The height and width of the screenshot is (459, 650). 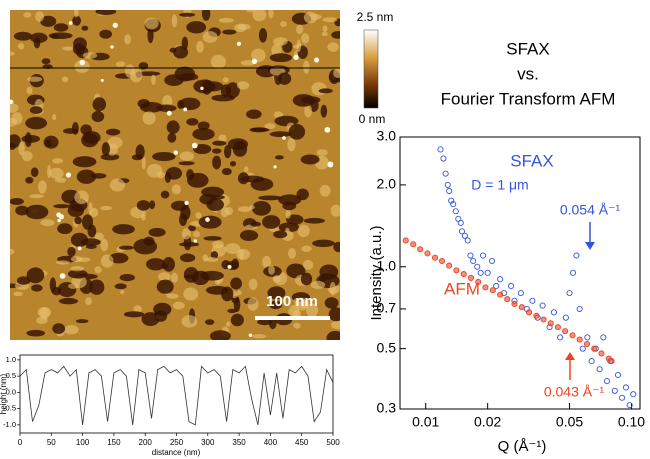 I want to click on scale-bar-label: 100 nm, so click(x=292, y=301).